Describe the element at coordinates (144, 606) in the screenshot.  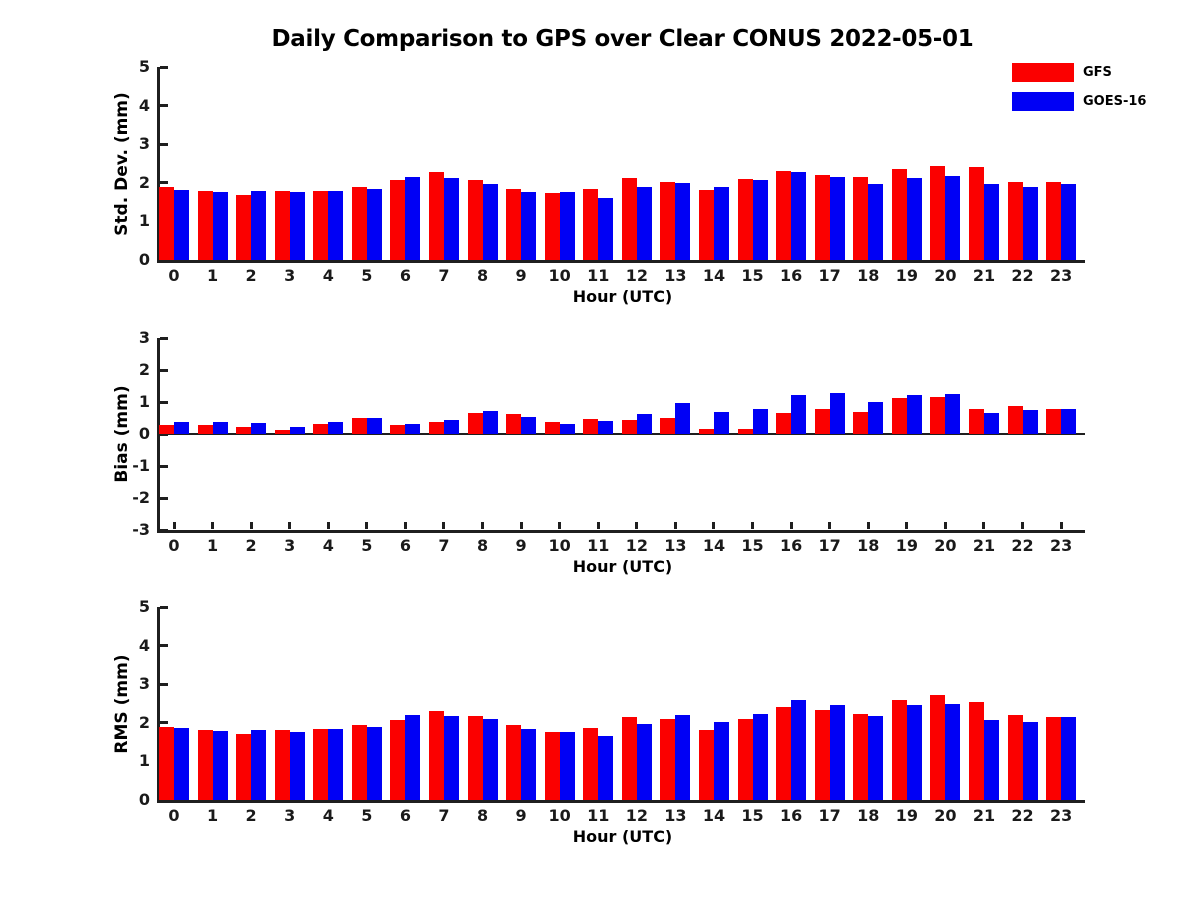
I see `rms-y-tick-label: 5` at that location.